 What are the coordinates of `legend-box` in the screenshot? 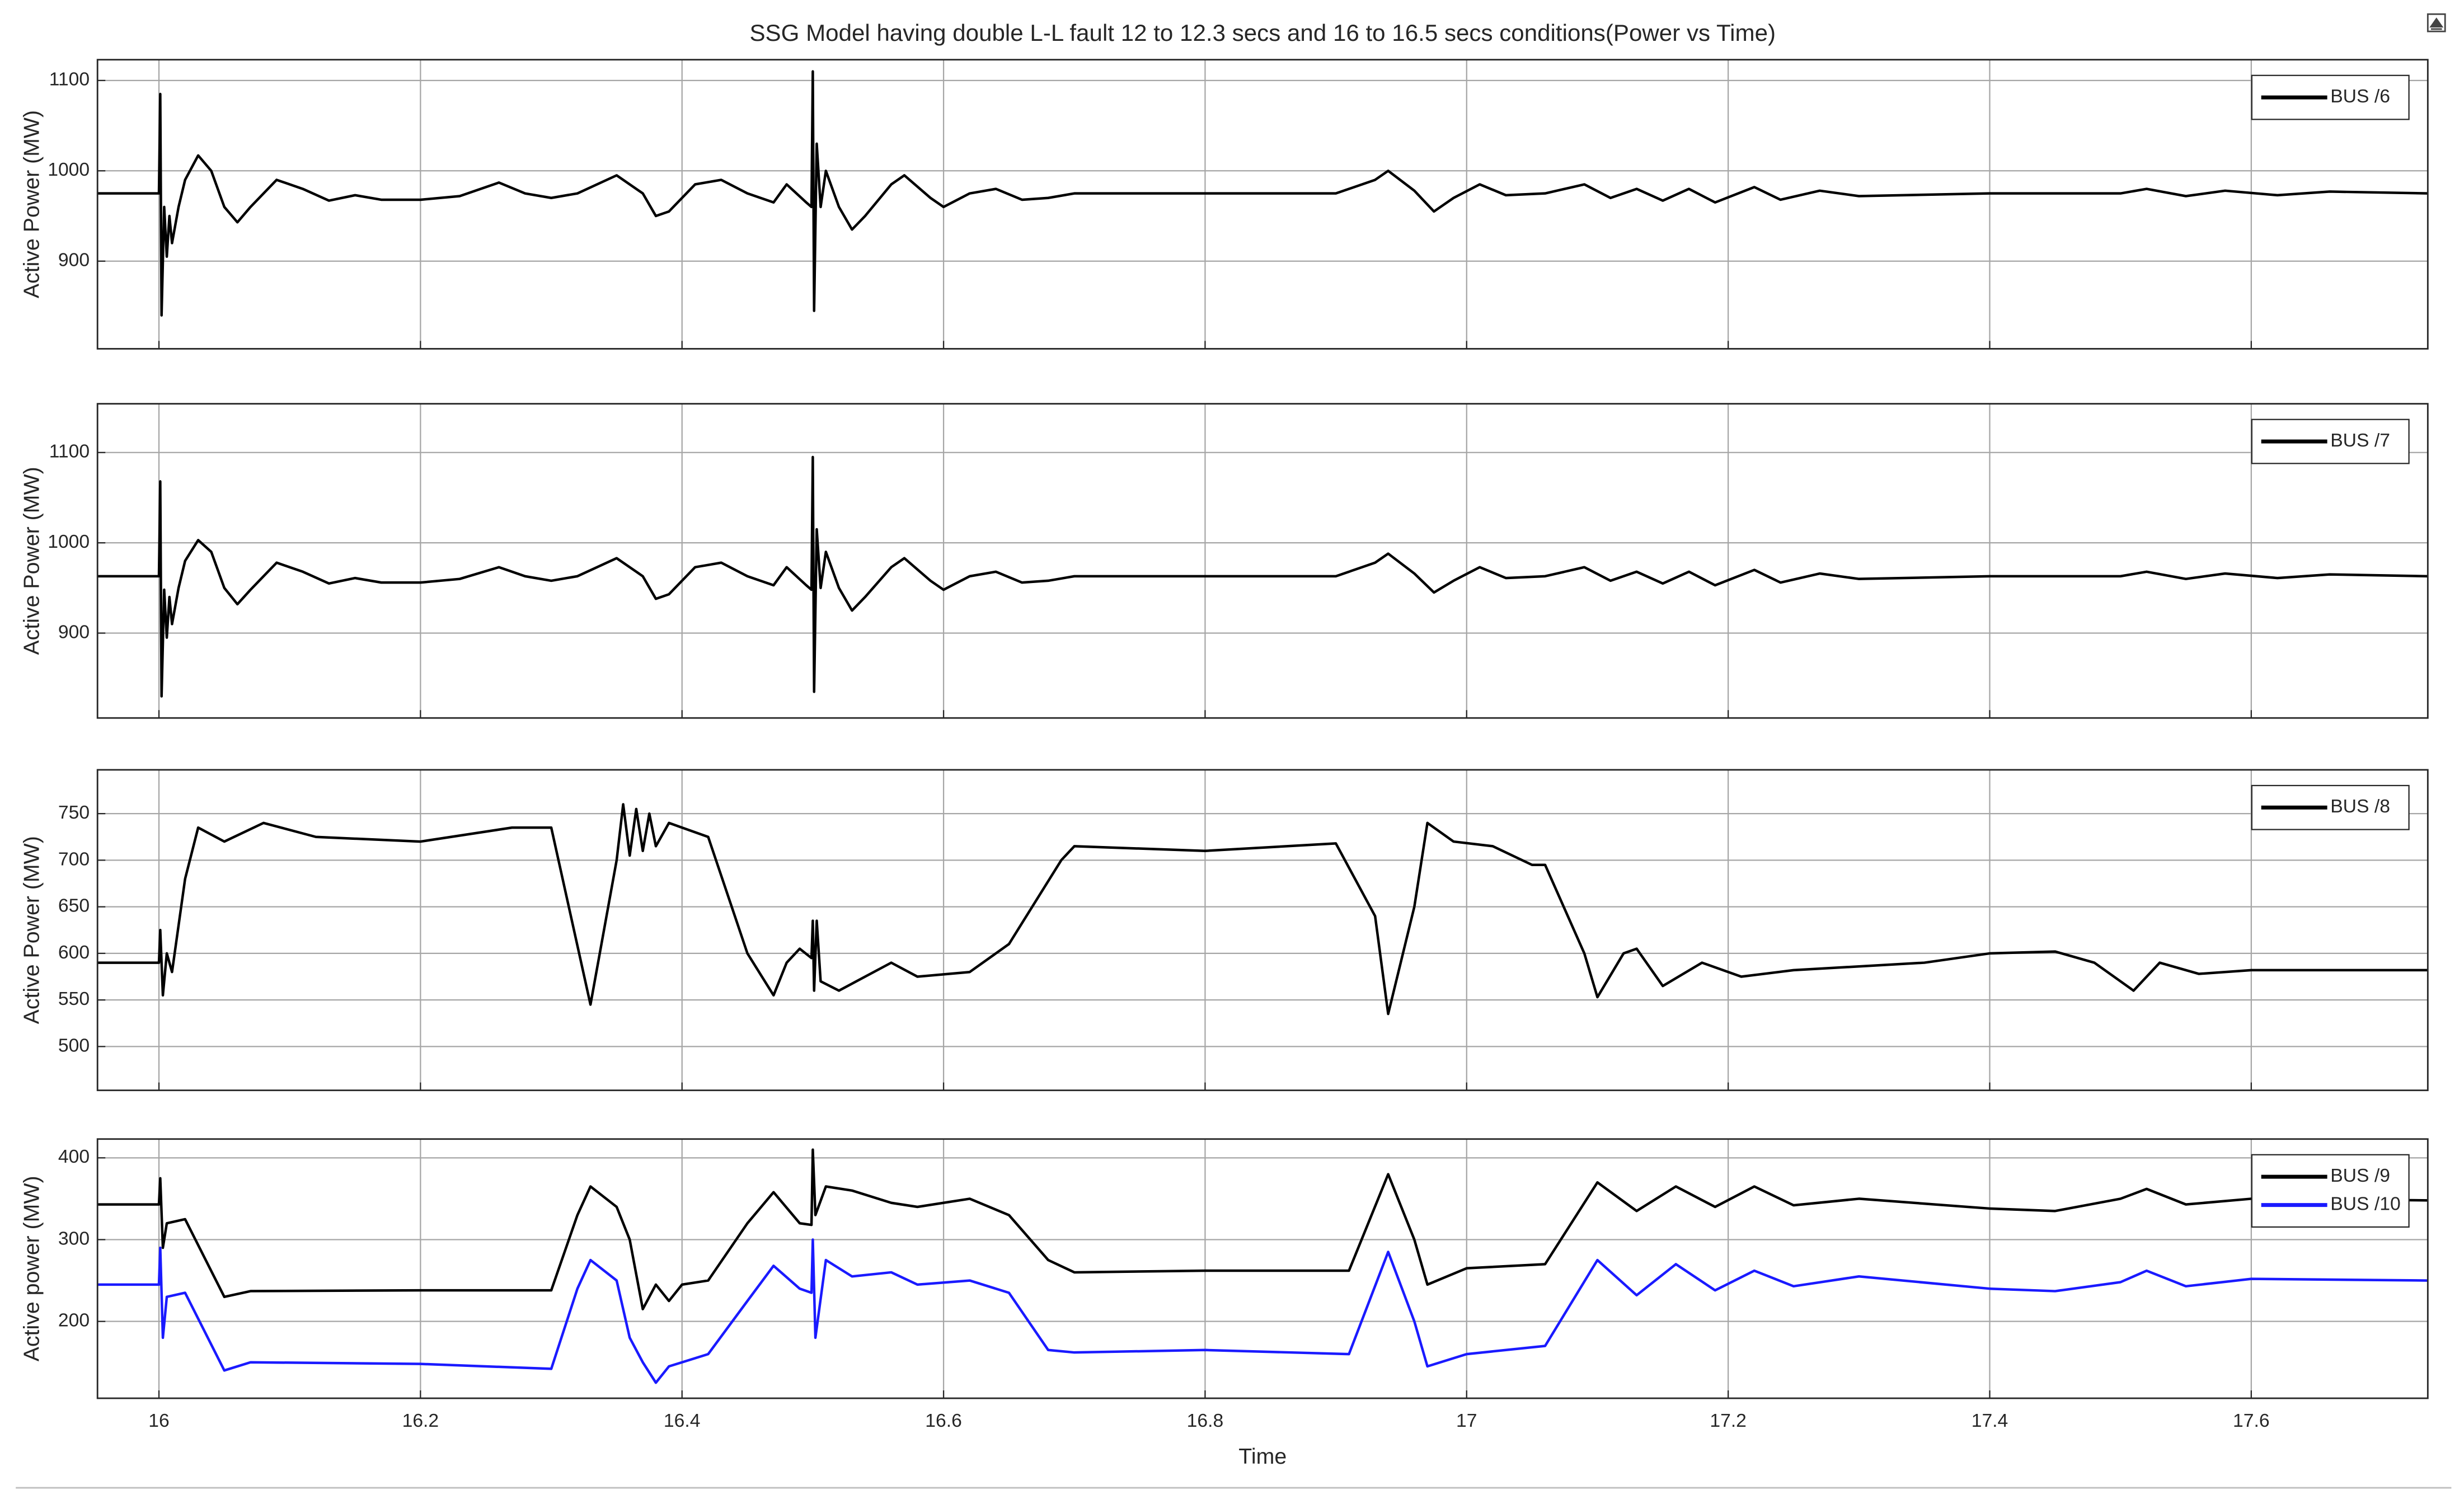 It's located at (2330, 1191).